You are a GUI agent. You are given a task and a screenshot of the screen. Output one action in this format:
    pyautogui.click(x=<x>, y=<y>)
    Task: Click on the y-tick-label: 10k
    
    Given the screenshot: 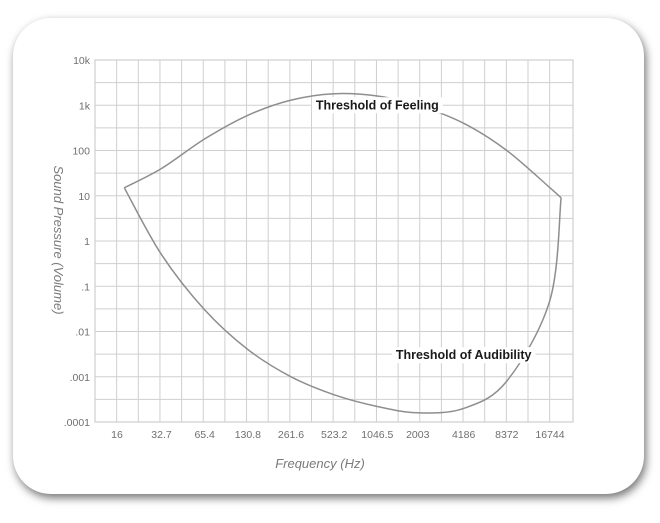 What is the action you would take?
    pyautogui.click(x=82, y=61)
    